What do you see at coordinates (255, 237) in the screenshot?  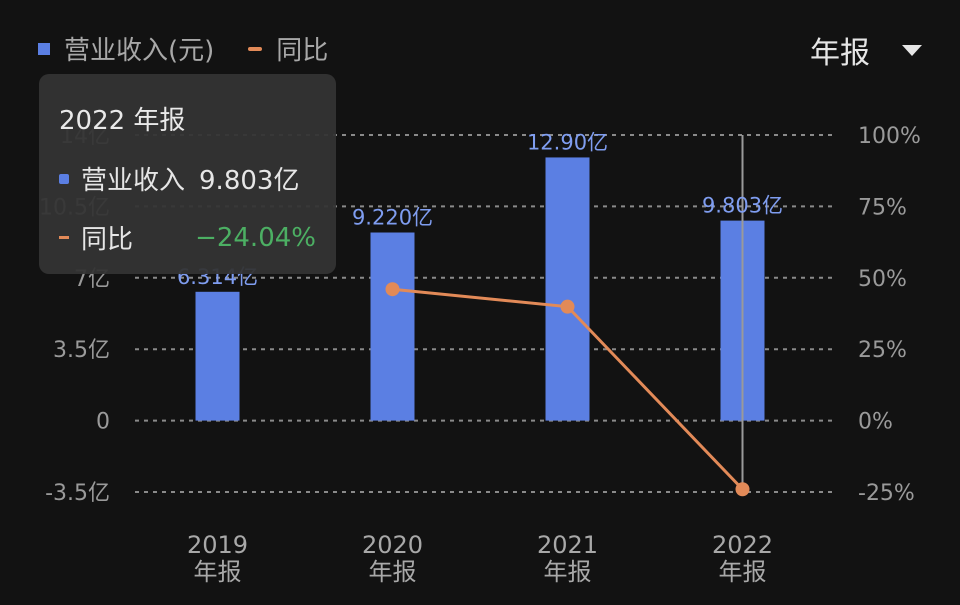 I see `tooltip-yoy-value: −24.04%` at bounding box center [255, 237].